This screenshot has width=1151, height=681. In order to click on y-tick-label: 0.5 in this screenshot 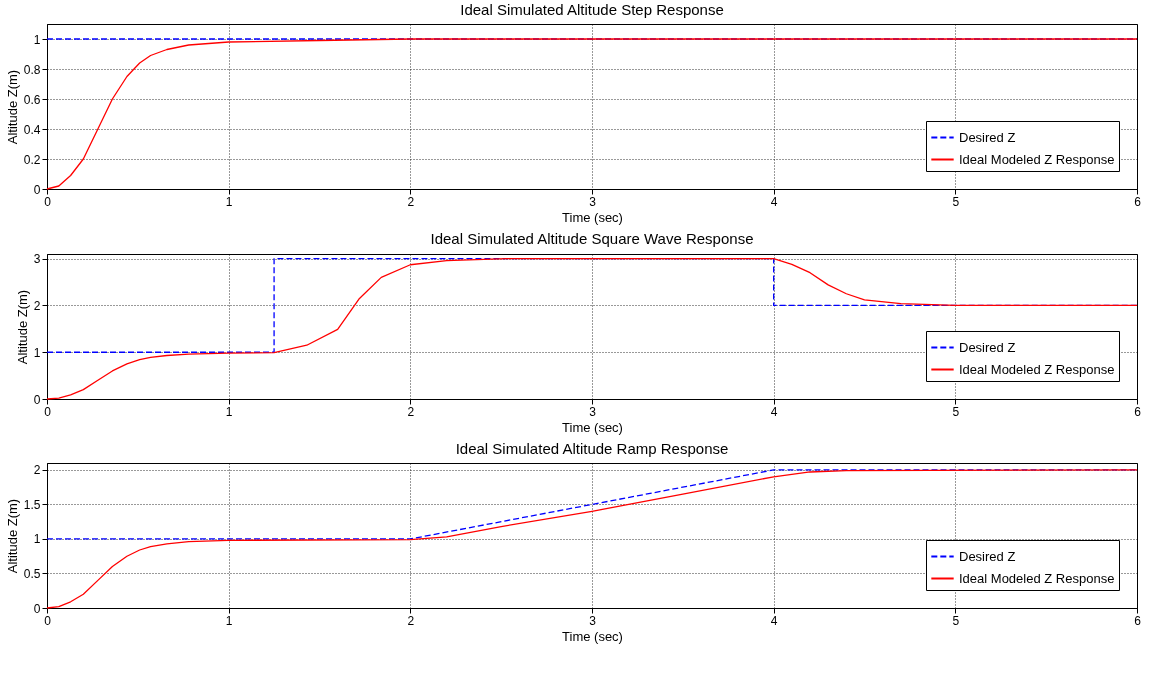, I will do `click(32, 573)`.